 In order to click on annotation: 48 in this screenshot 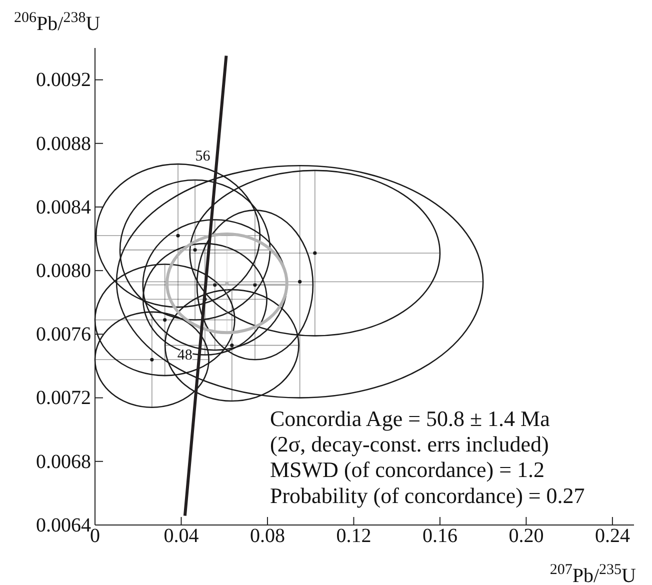, I will do `click(184, 355)`.